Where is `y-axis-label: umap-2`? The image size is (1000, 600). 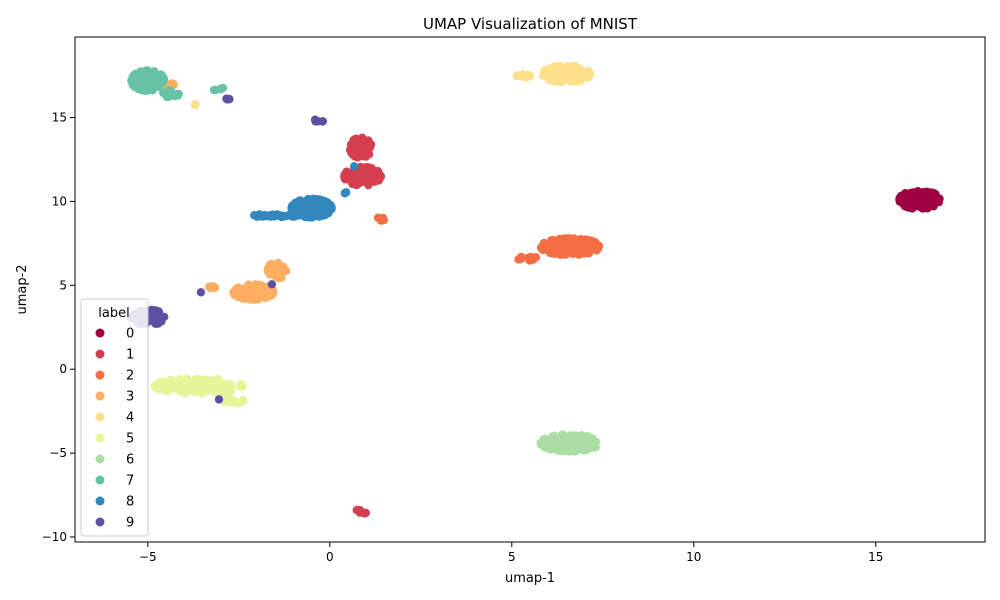 y-axis-label: umap-2 is located at coordinates (22, 289).